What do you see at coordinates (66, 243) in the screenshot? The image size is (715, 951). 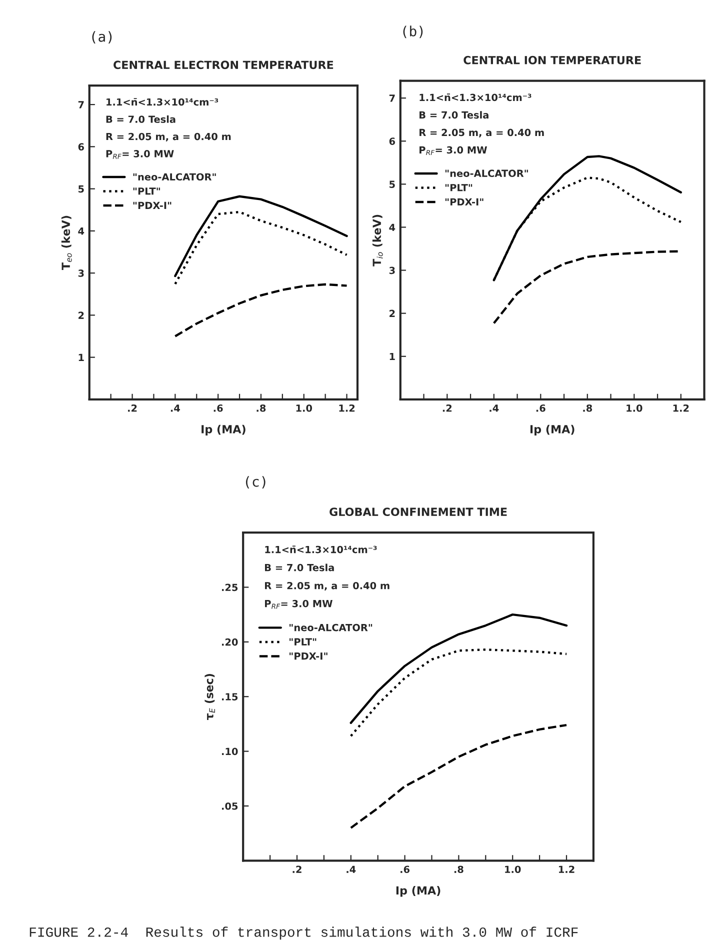 I see `y-axis-title: T$_{eo}$ (keV)` at bounding box center [66, 243].